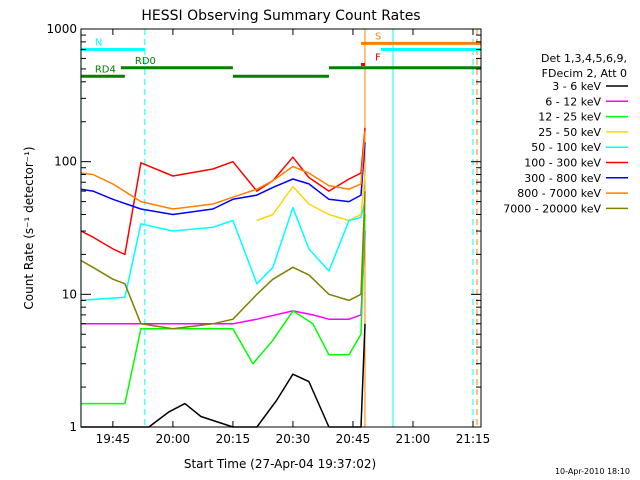  Describe the element at coordinates (105, 69) in the screenshot. I see `flag-label-4: RD4` at that location.